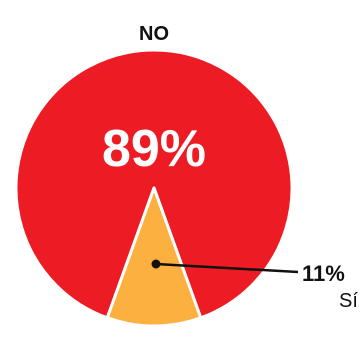 The height and width of the screenshot is (338, 362). Describe the element at coordinates (154, 149) in the screenshot. I see `slice-value-label-no: 89%` at that location.